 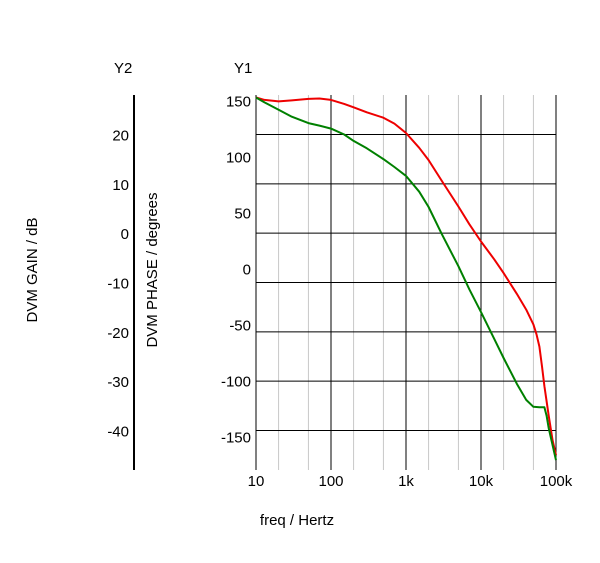 What do you see at coordinates (120, 185) in the screenshot?
I see `y2-tick-label: 10` at bounding box center [120, 185].